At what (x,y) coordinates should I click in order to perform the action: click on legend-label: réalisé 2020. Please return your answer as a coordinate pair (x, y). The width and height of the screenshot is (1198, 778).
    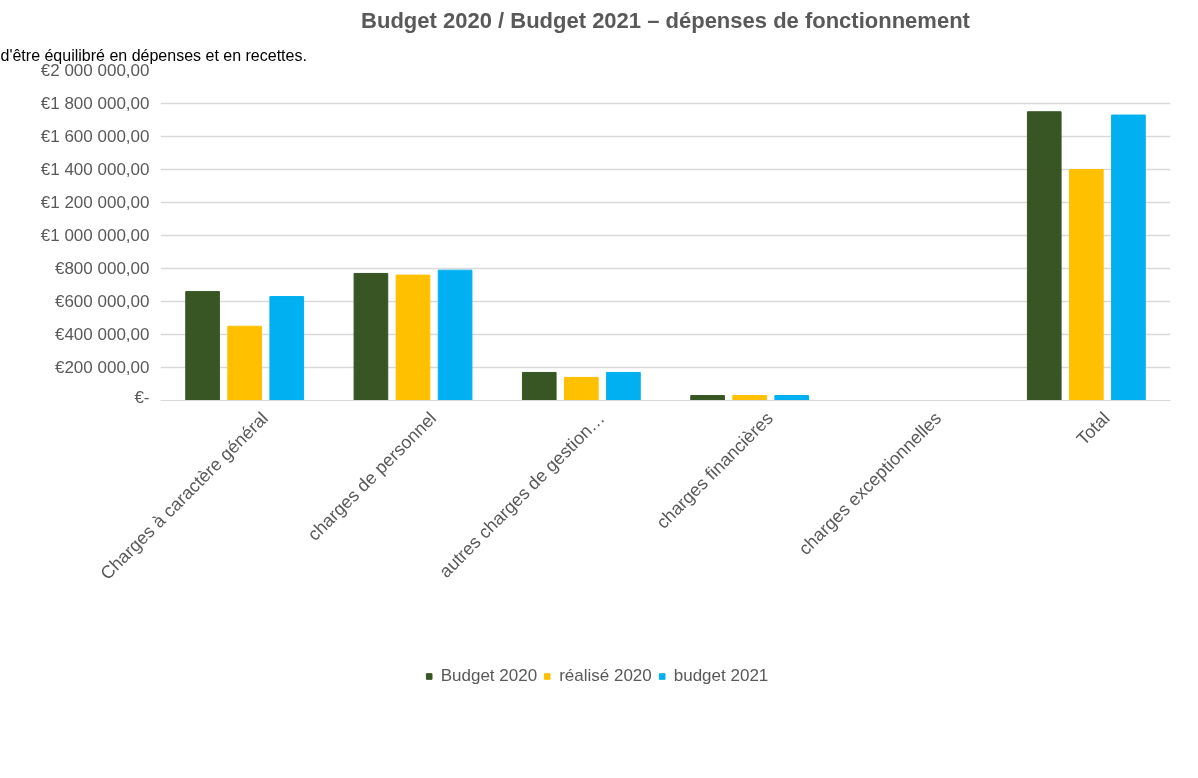
    Looking at the image, I should click on (605, 676).